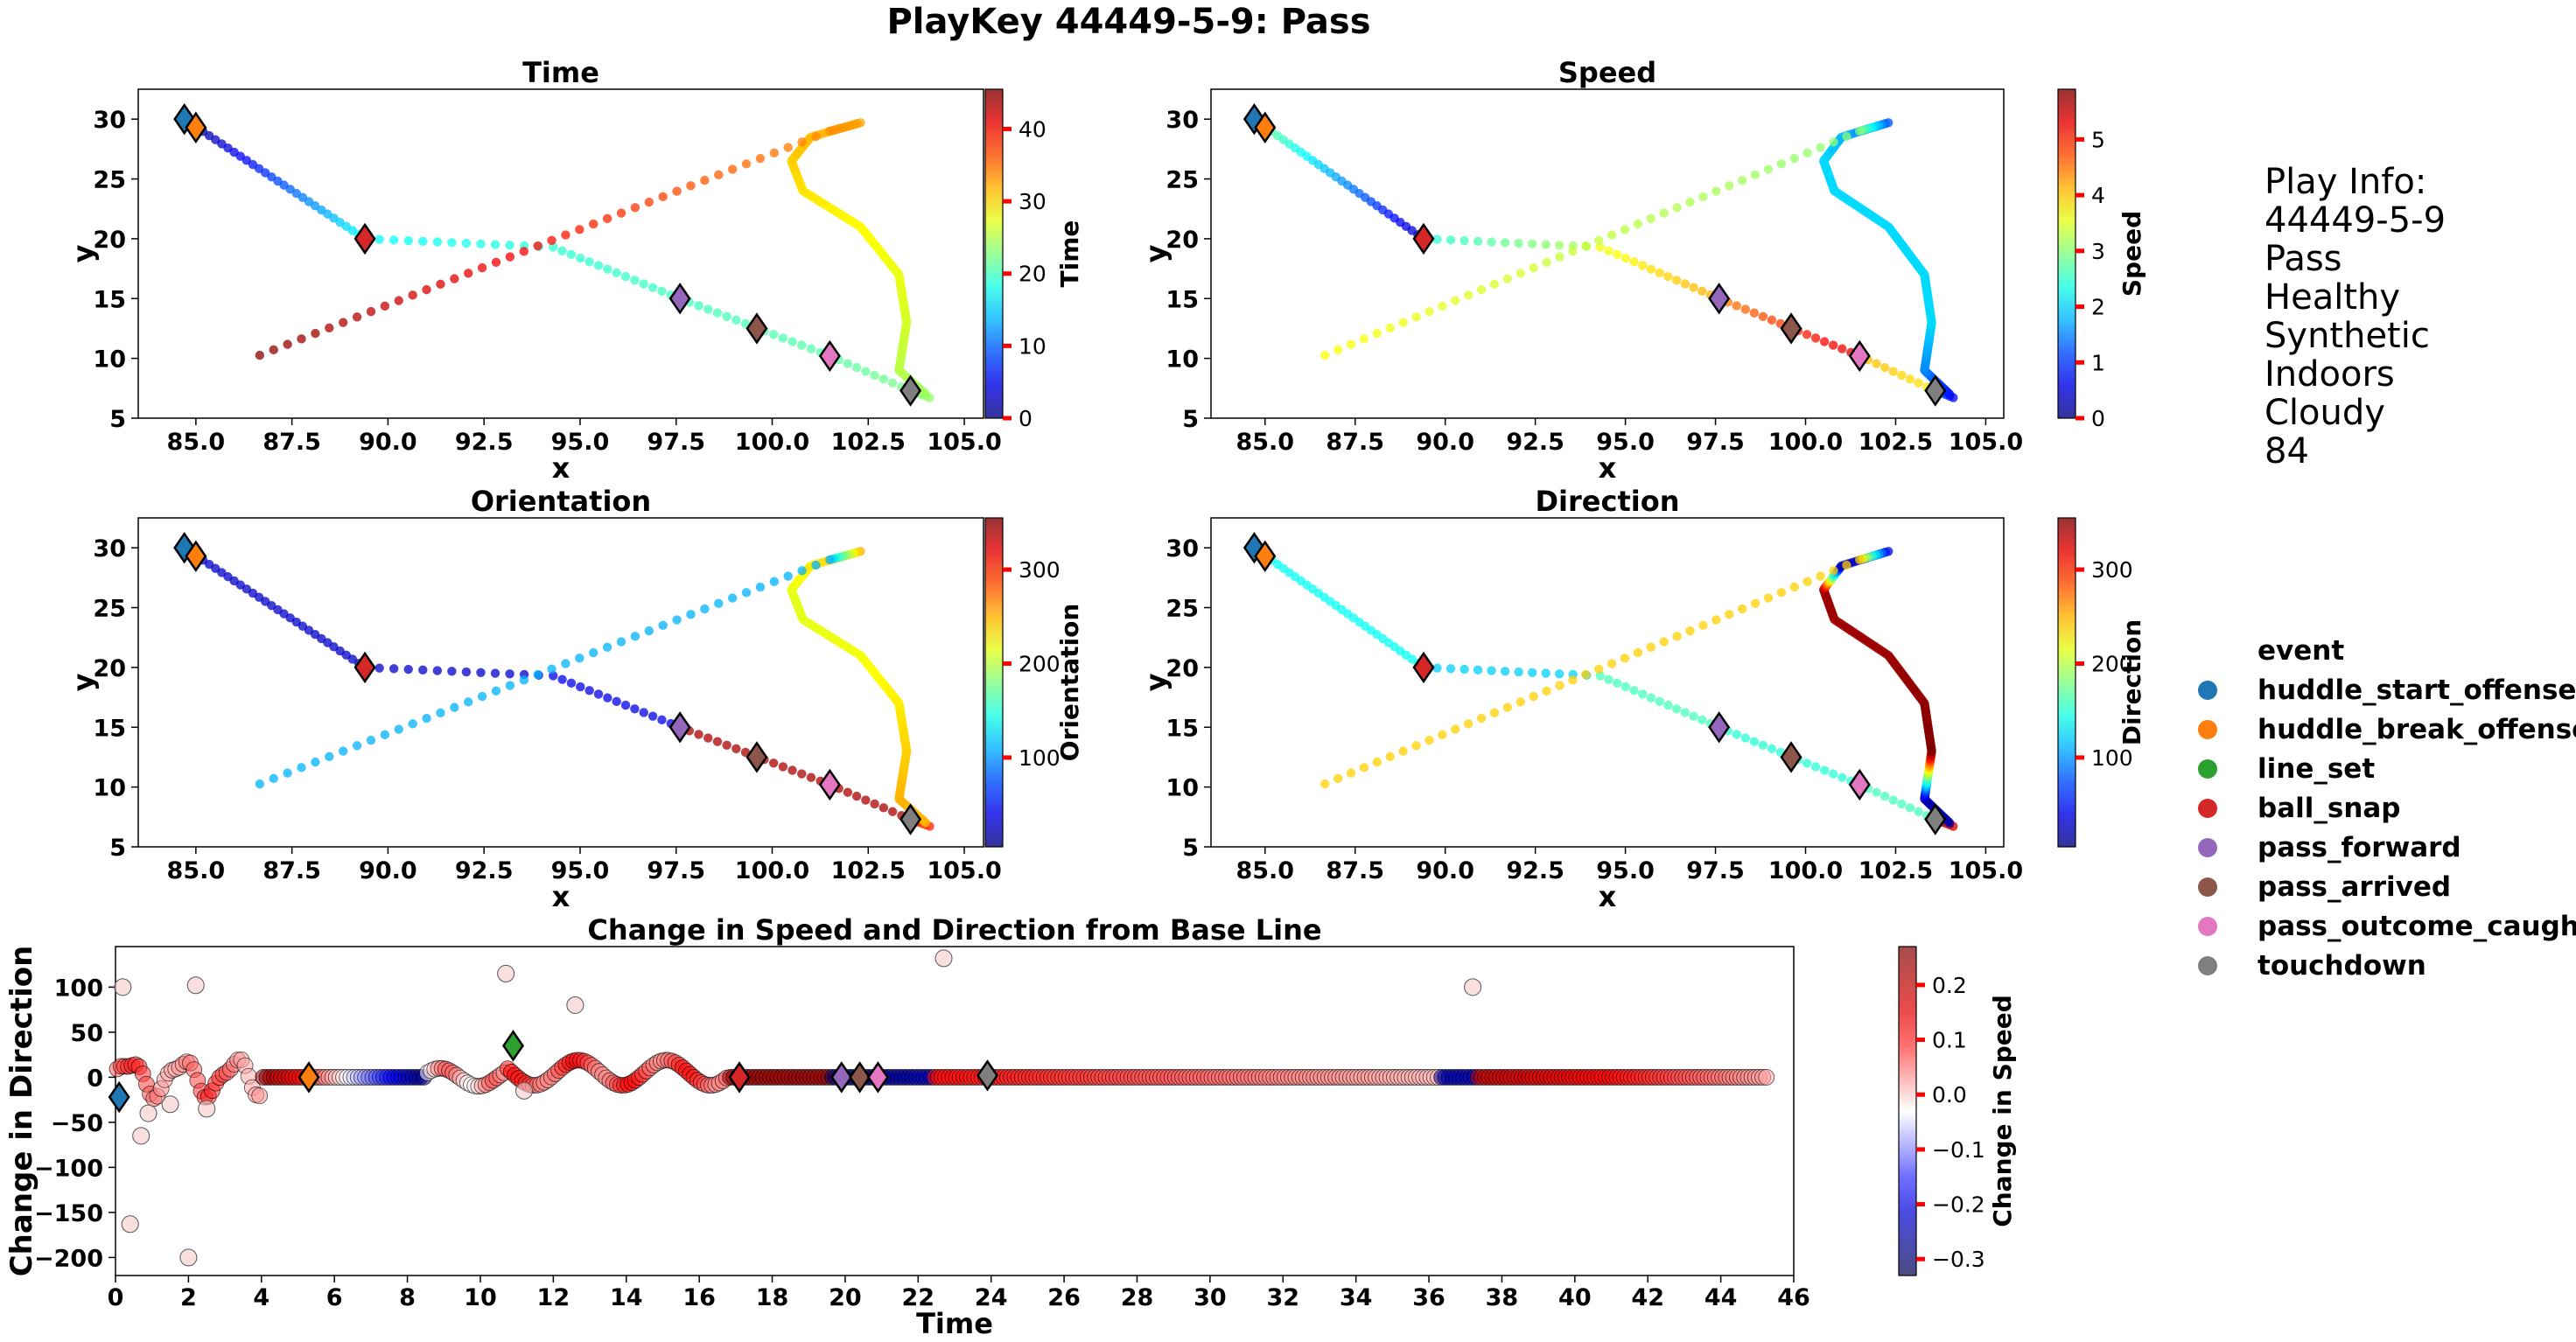  I want to click on y-tick-label: 25, so click(109, 180).